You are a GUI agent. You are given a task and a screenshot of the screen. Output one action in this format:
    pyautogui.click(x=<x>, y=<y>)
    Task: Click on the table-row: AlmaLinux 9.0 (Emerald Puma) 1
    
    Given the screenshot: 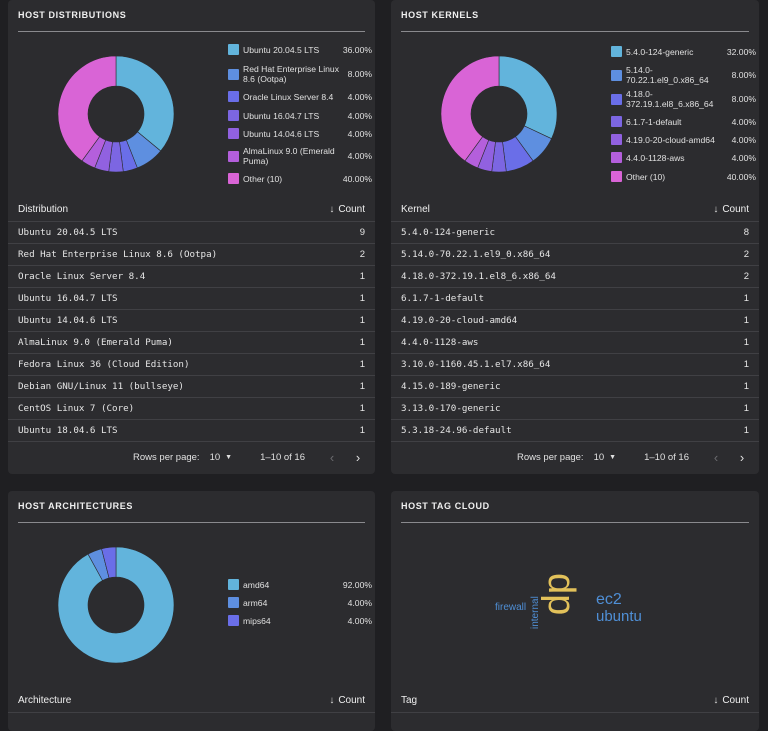 What is the action you would take?
    pyautogui.click(x=191, y=343)
    